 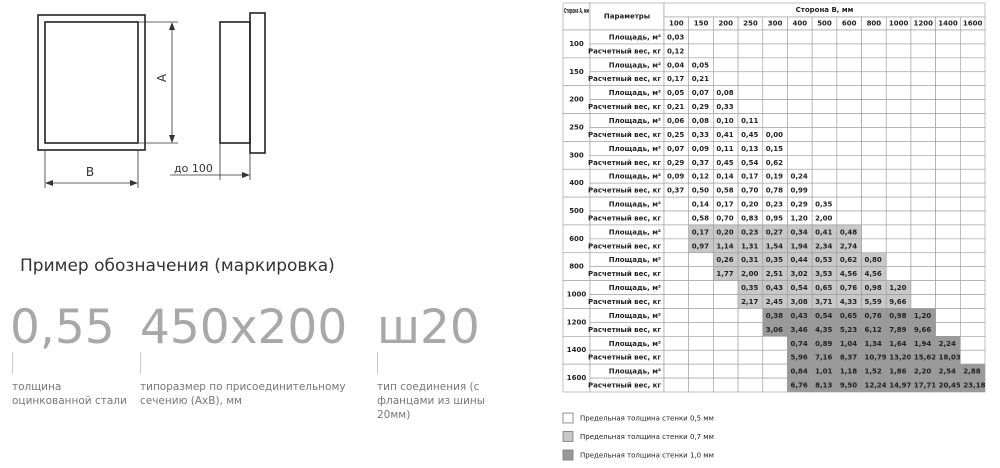 I want to click on value: 15,62, so click(x=925, y=358).